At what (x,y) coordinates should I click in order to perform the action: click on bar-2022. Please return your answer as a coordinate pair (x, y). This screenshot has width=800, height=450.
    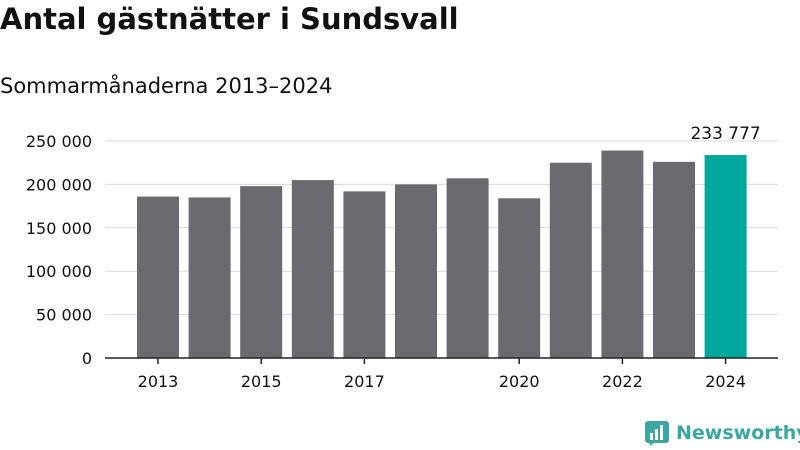
    Looking at the image, I should click on (622, 254).